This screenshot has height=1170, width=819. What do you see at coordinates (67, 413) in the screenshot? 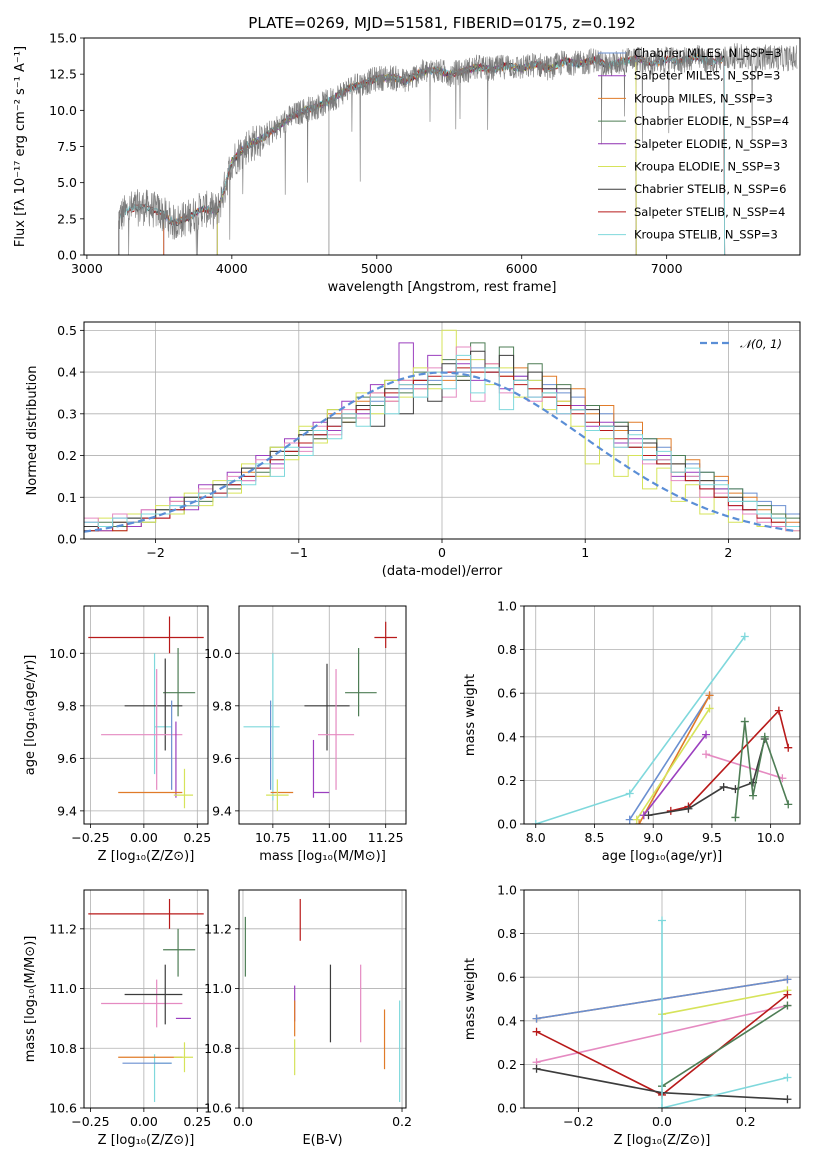
I see `y-tick-label: 0.3` at bounding box center [67, 413].